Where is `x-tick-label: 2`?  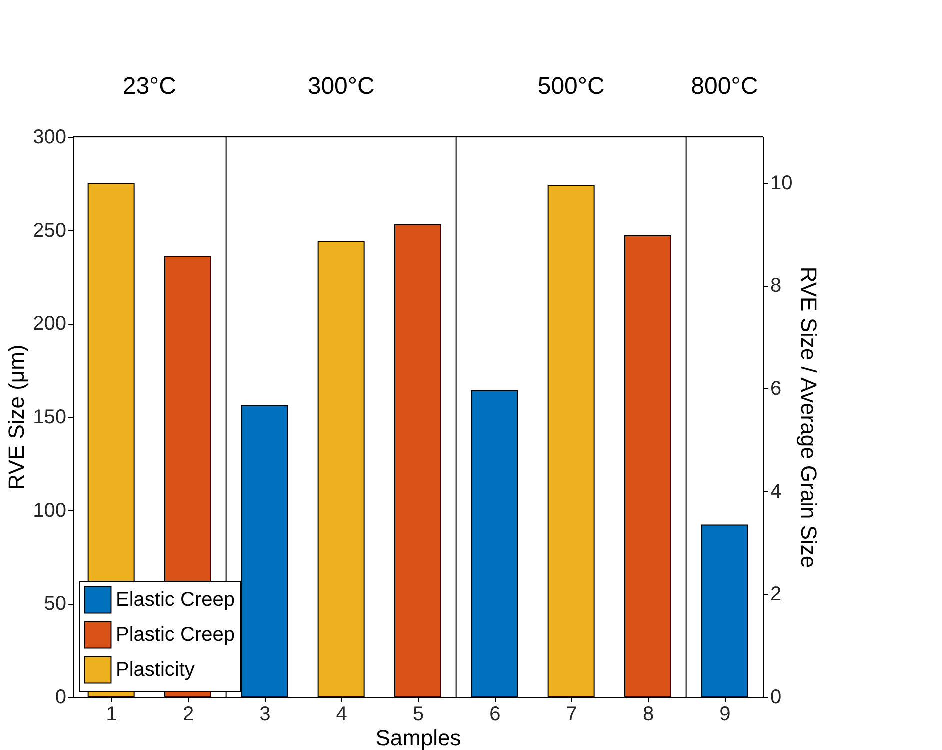
x-tick-label: 2 is located at coordinates (188, 715).